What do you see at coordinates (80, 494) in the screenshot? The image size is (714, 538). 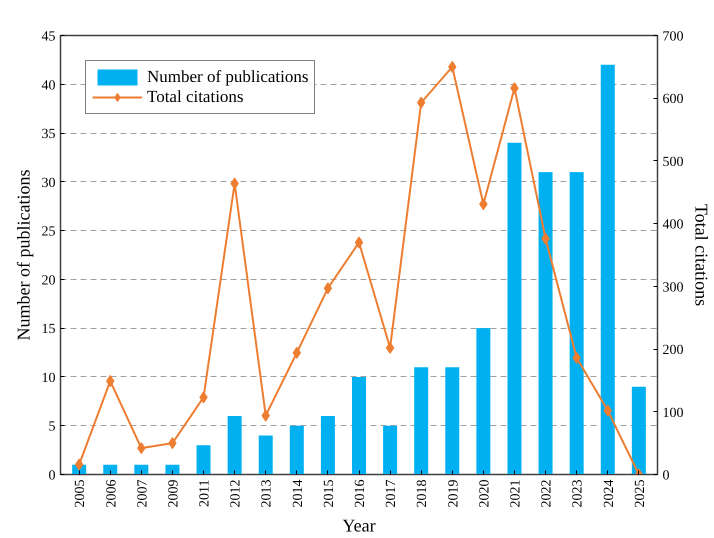 I see `x-tick-label: 2005` at bounding box center [80, 494].